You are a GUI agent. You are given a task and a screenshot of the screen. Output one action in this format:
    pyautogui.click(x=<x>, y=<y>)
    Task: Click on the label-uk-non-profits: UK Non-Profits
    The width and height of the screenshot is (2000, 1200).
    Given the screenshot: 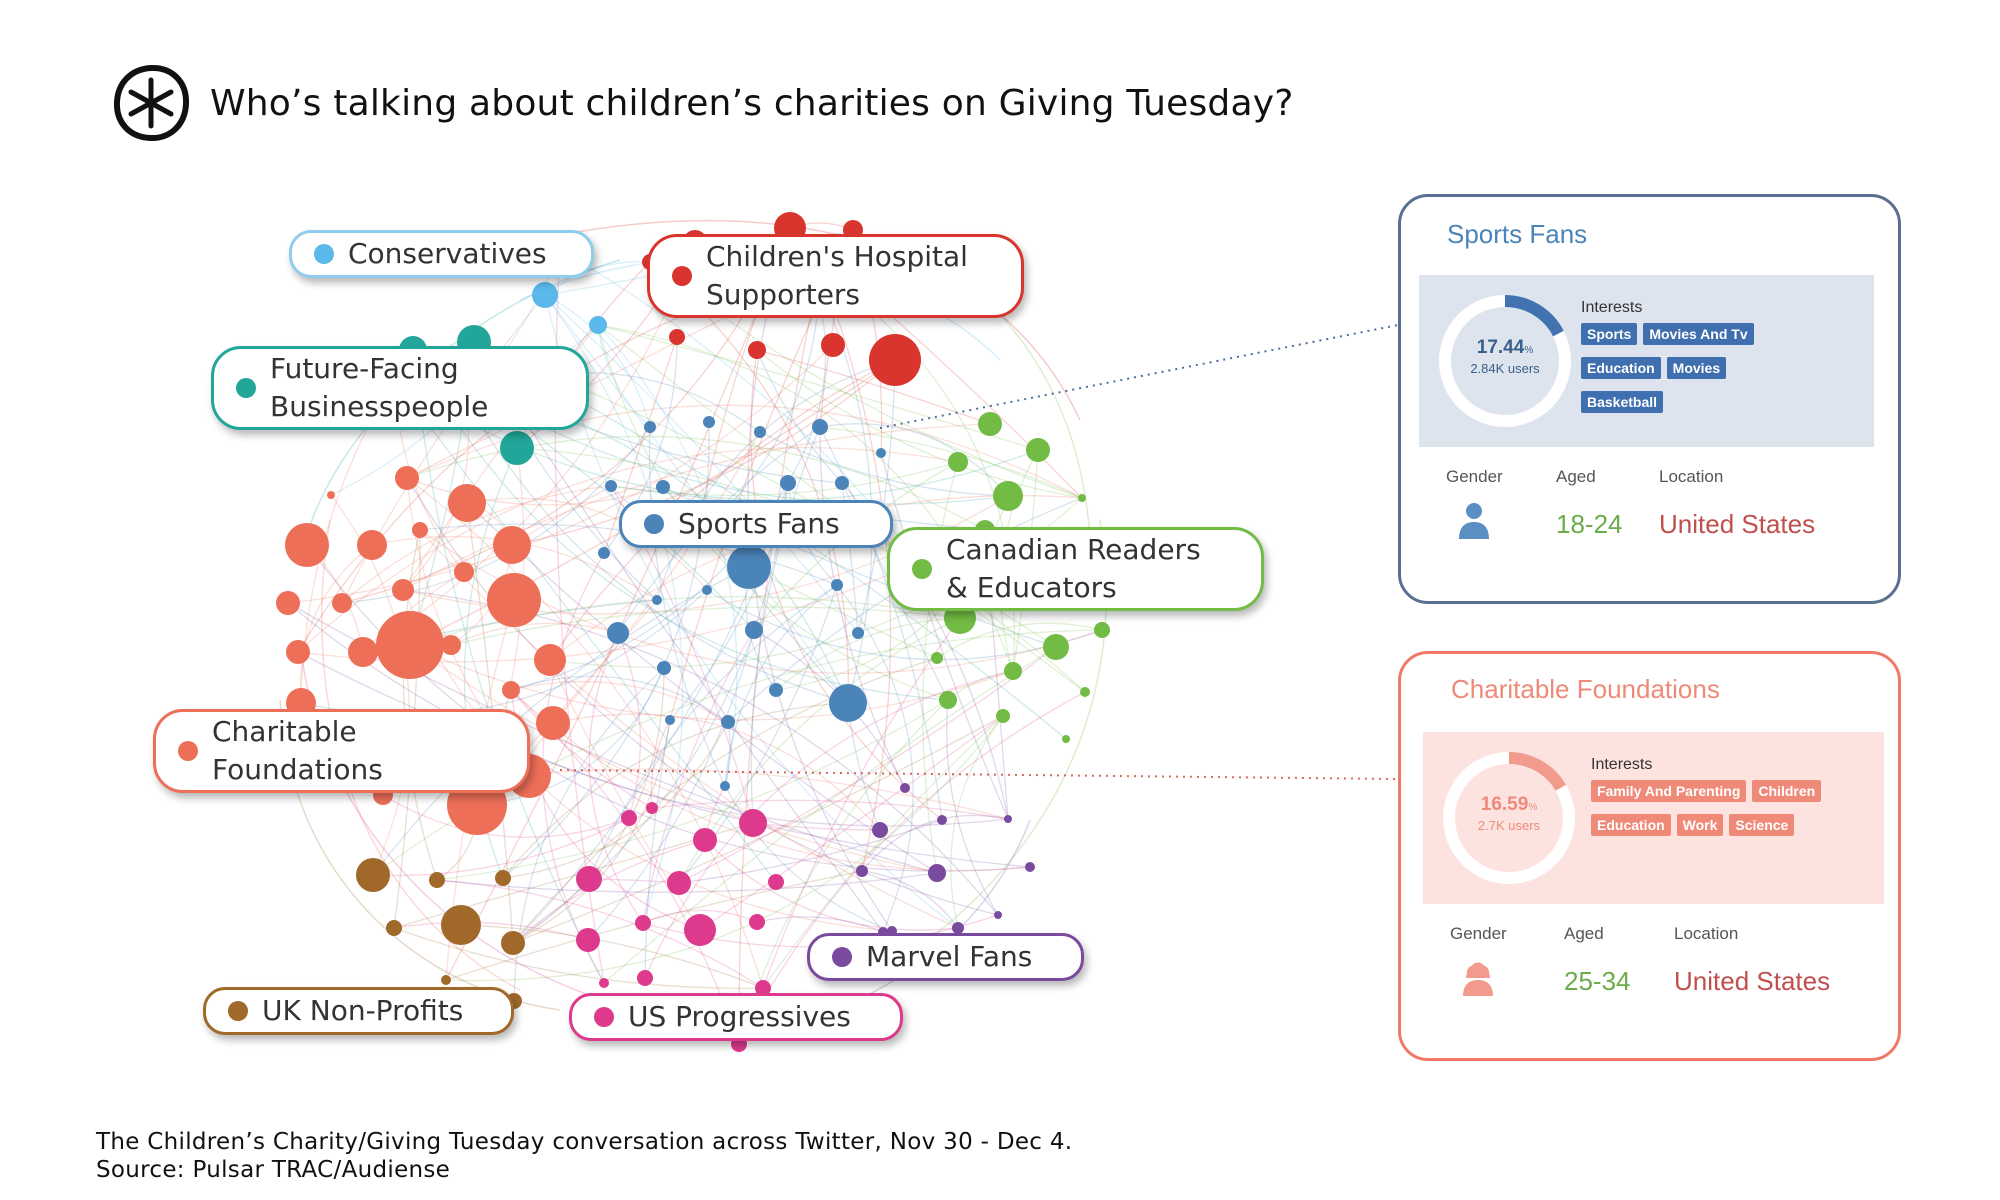 What is the action you would take?
    pyautogui.click(x=358, y=1011)
    